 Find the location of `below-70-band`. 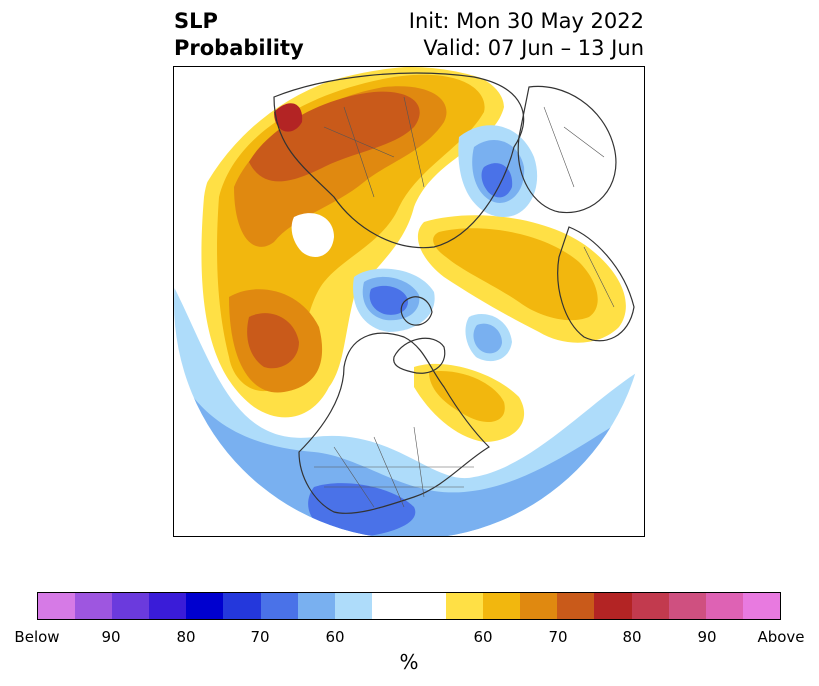

below-70-band is located at coordinates (409, 451).